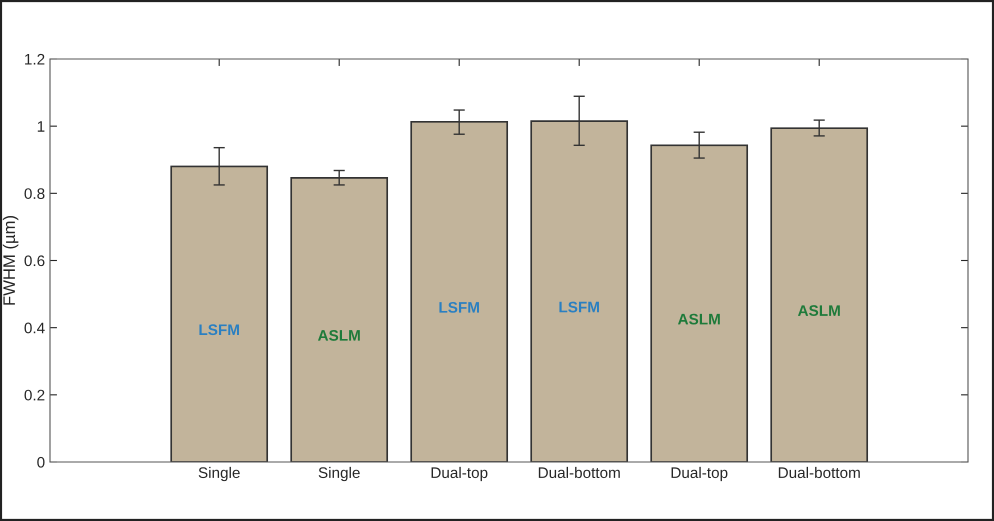 The height and width of the screenshot is (521, 994). What do you see at coordinates (34, 395) in the screenshot?
I see `y-tick-label: 0.2` at bounding box center [34, 395].